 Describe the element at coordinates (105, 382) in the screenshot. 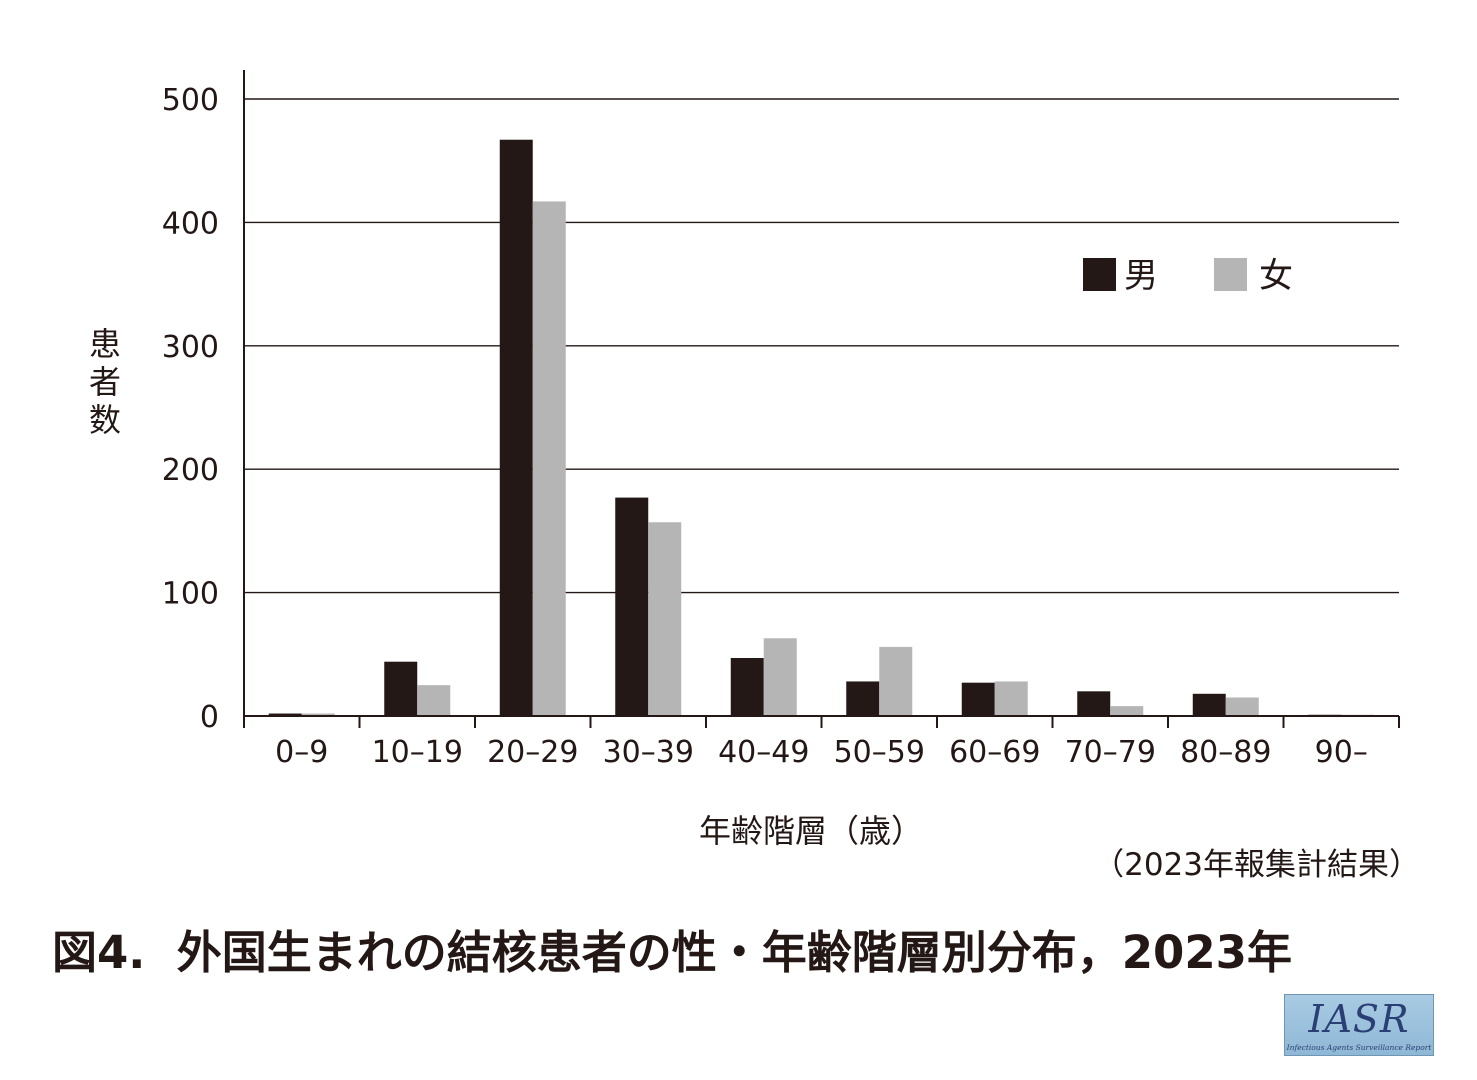

I see `y-axis-label: 患者数` at that location.